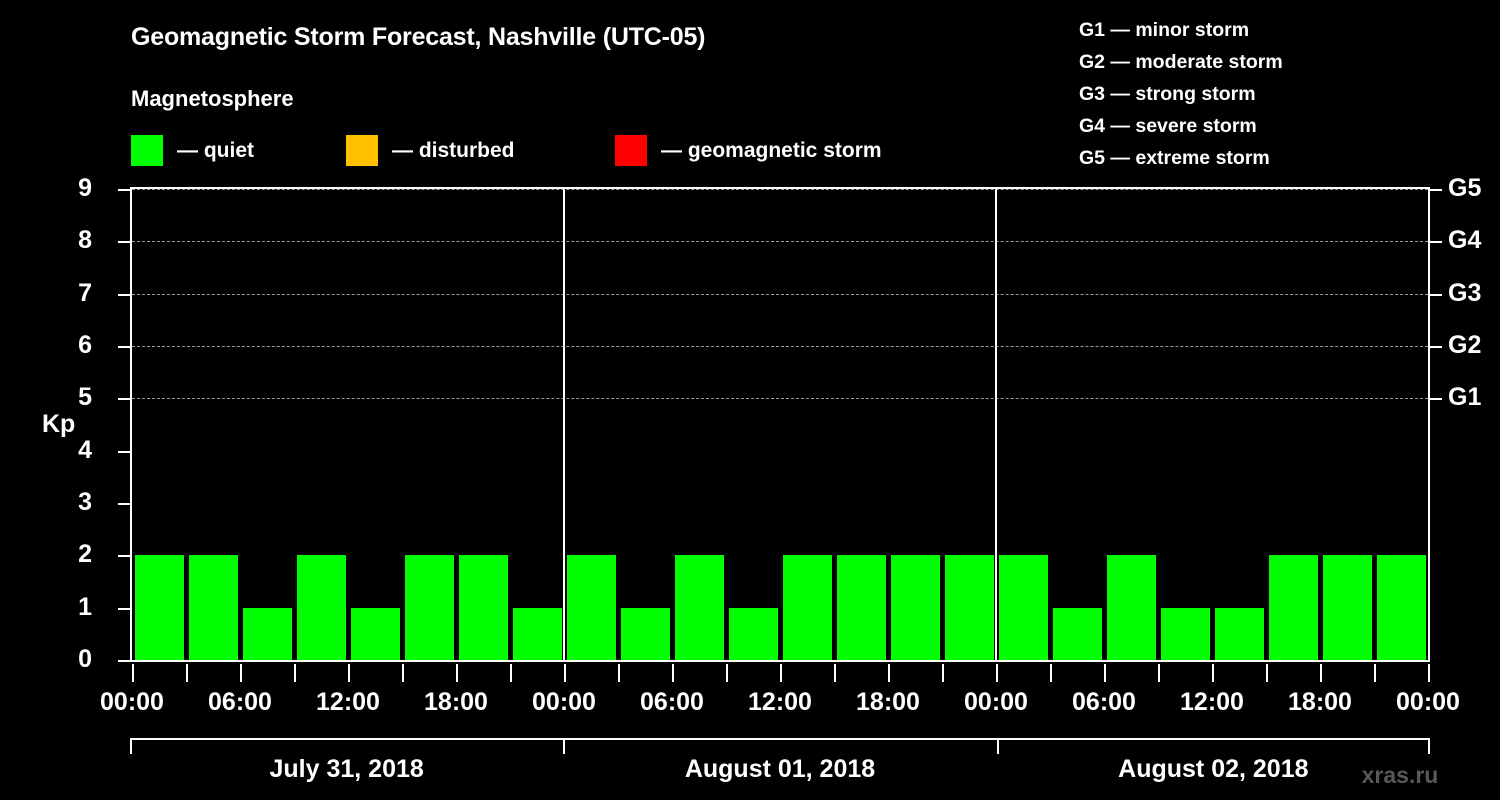  I want to click on legend-item-disturbed: — disturbed, so click(430, 150).